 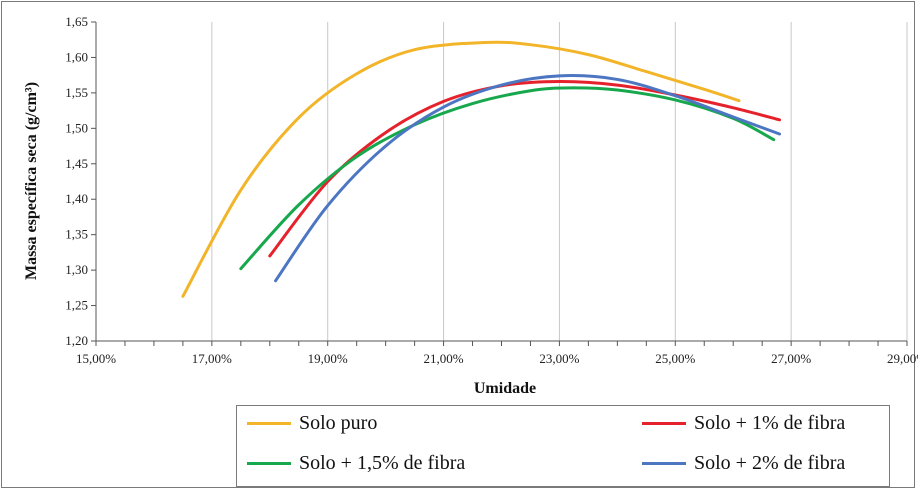 I want to click on legend-item-solo-puro: Solo puro, so click(x=312, y=423).